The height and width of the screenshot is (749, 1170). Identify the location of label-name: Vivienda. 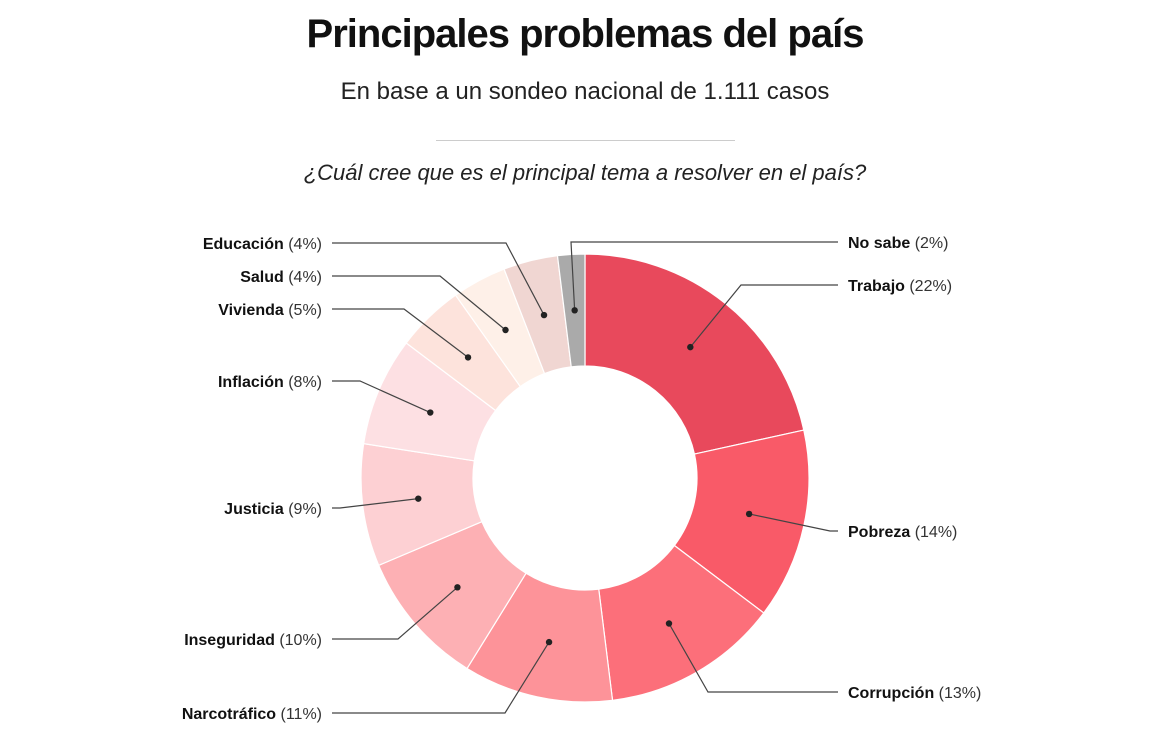
(251, 310).